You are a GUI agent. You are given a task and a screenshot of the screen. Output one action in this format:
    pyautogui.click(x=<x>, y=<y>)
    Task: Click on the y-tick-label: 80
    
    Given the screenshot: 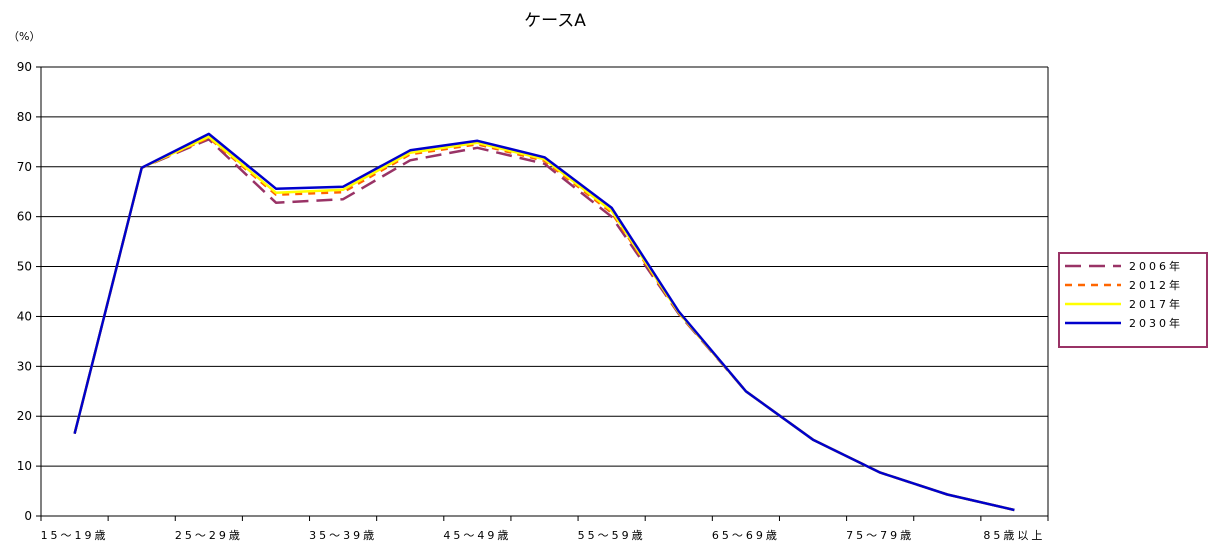 What is the action you would take?
    pyautogui.click(x=24, y=117)
    